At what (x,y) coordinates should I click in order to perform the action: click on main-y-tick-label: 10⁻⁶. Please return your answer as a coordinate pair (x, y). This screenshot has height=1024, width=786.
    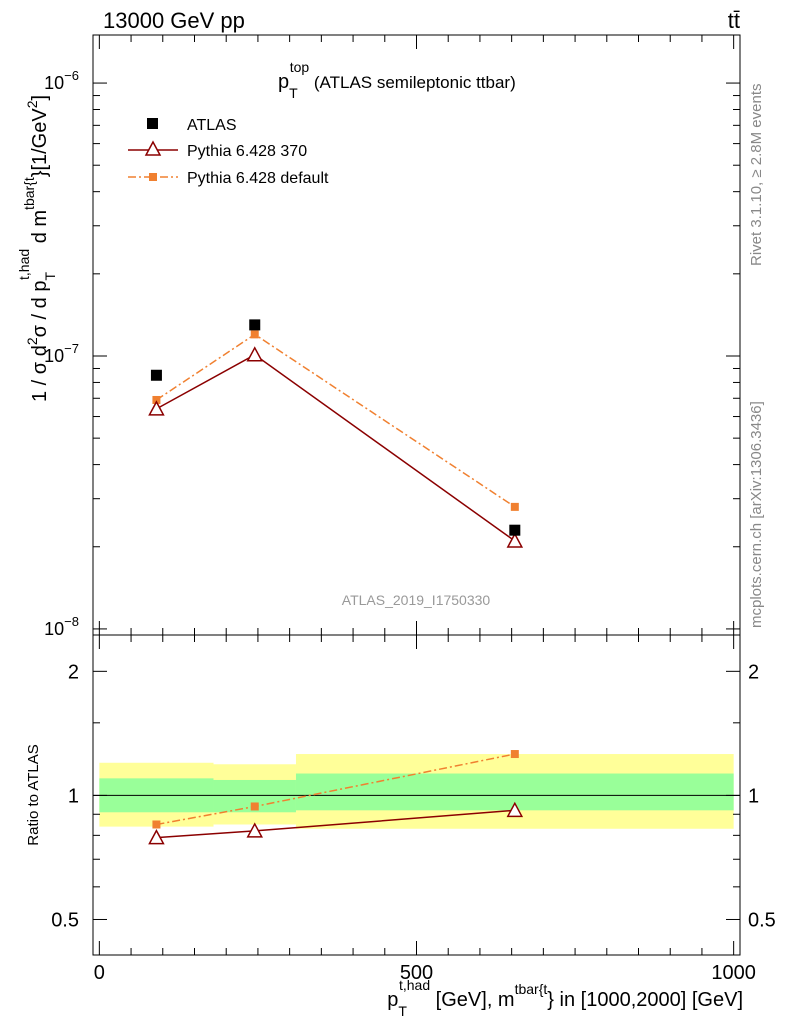
    Looking at the image, I should click on (61, 80).